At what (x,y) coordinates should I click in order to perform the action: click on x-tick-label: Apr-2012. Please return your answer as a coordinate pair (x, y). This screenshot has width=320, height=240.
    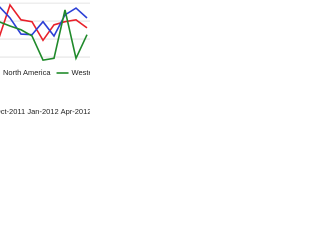
    Looking at the image, I should click on (75, 111).